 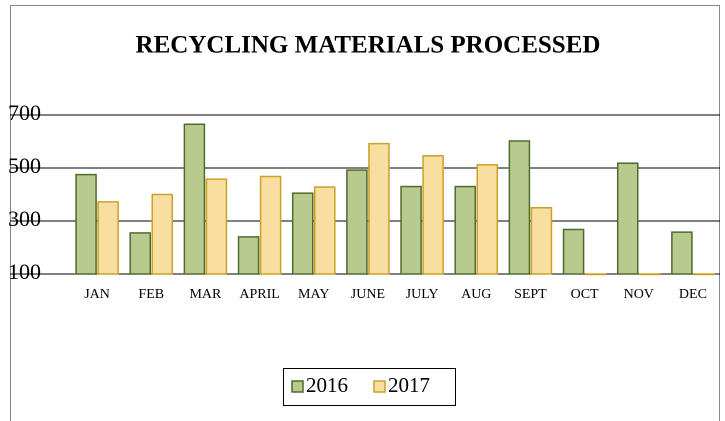 I want to click on y-tick-label: 700, so click(x=24, y=112).